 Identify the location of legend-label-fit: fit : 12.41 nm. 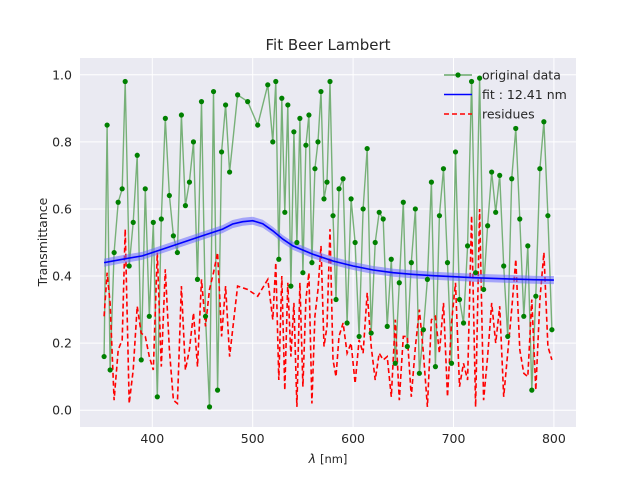
(524, 94).